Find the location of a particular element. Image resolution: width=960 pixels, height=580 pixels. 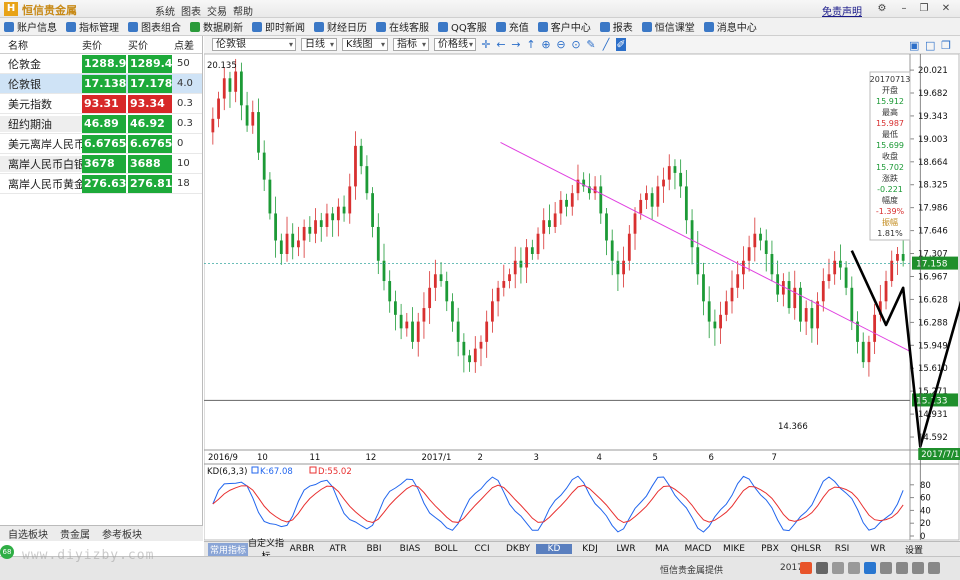

period-select: 日线 is located at coordinates (319, 44).